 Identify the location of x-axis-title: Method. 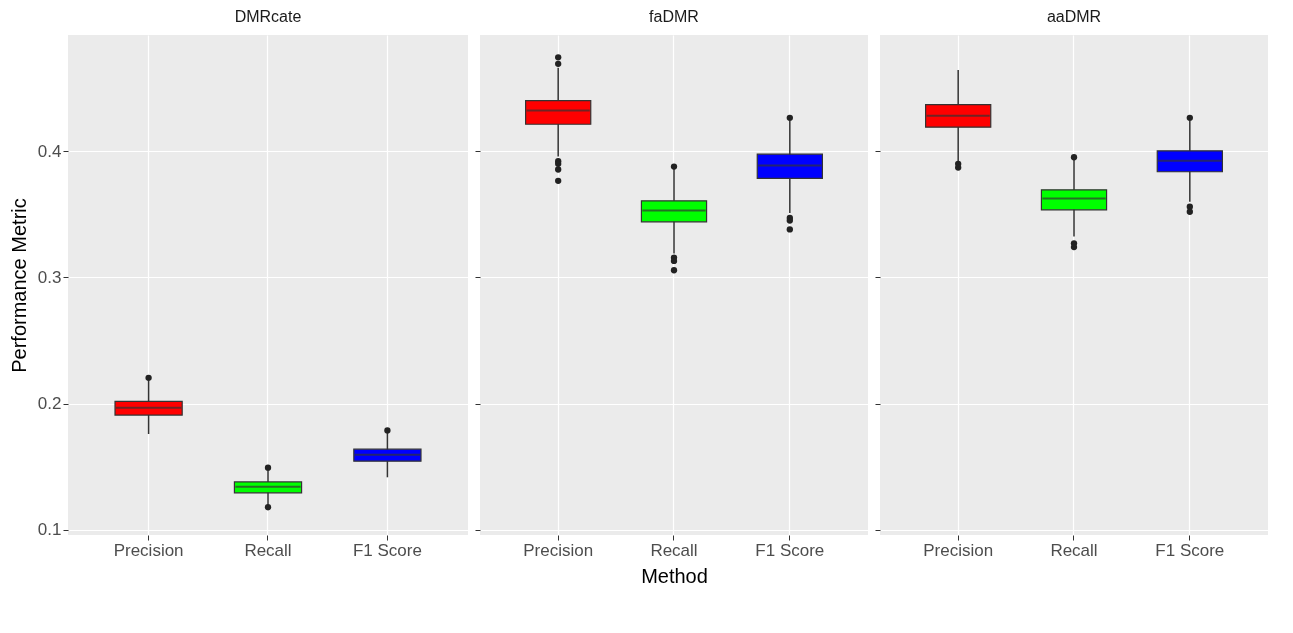
(674, 575).